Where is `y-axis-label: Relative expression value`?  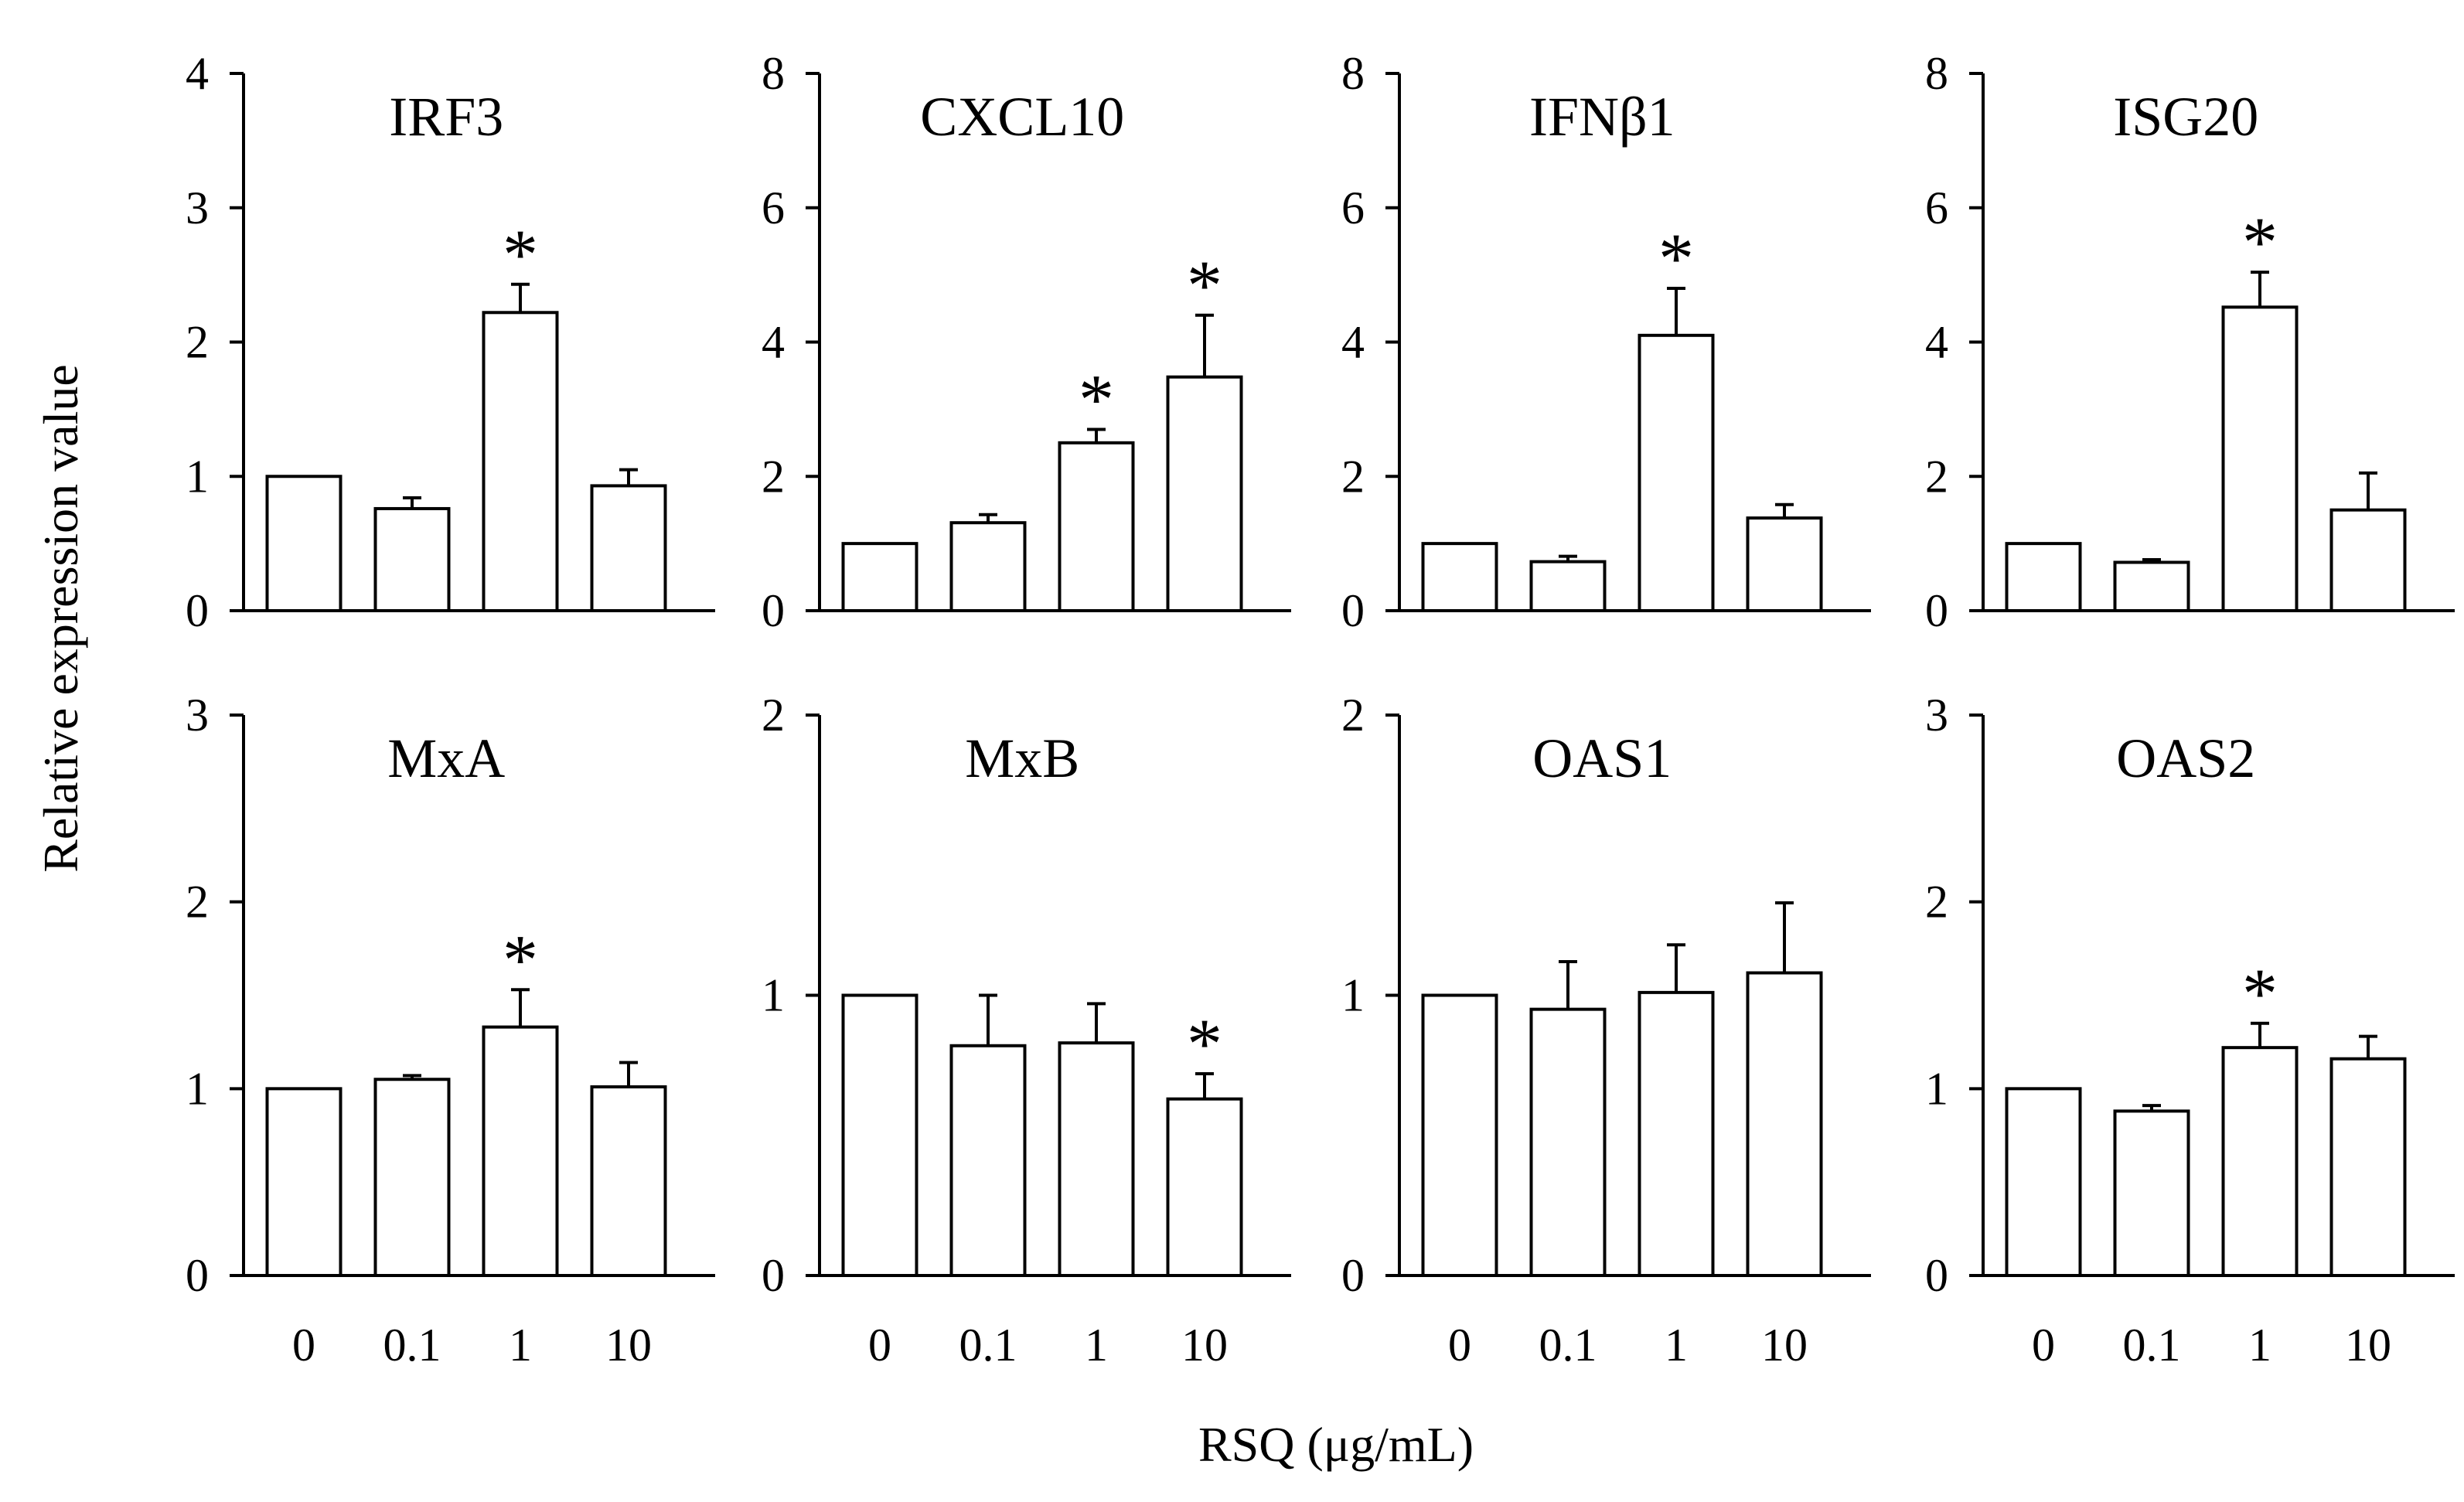 y-axis-label: Relative expression value is located at coordinates (60, 618).